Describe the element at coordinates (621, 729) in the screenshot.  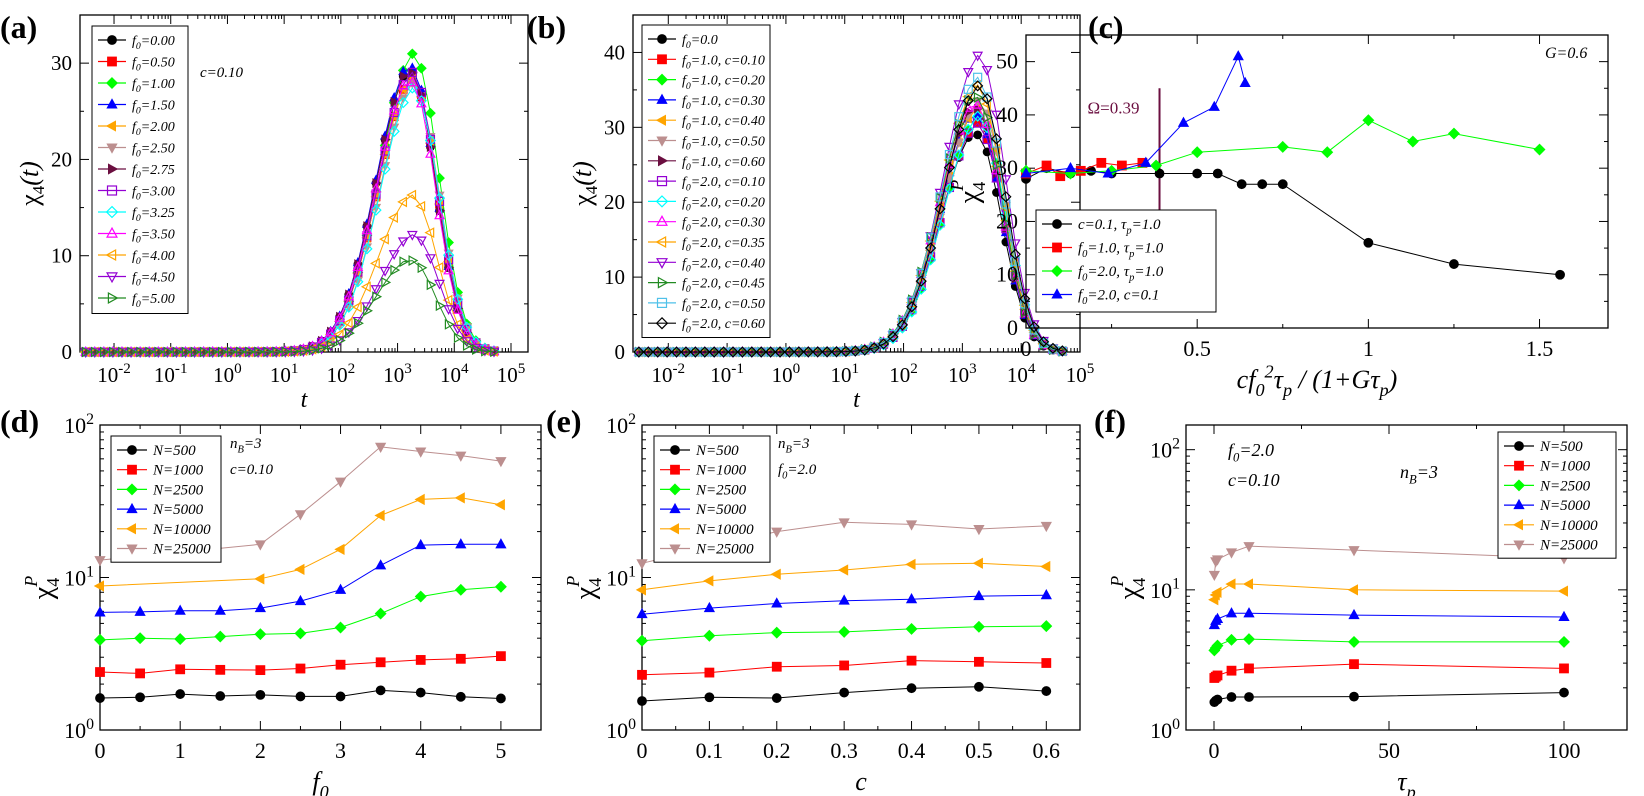
I see `y-tick-label: 100` at that location.